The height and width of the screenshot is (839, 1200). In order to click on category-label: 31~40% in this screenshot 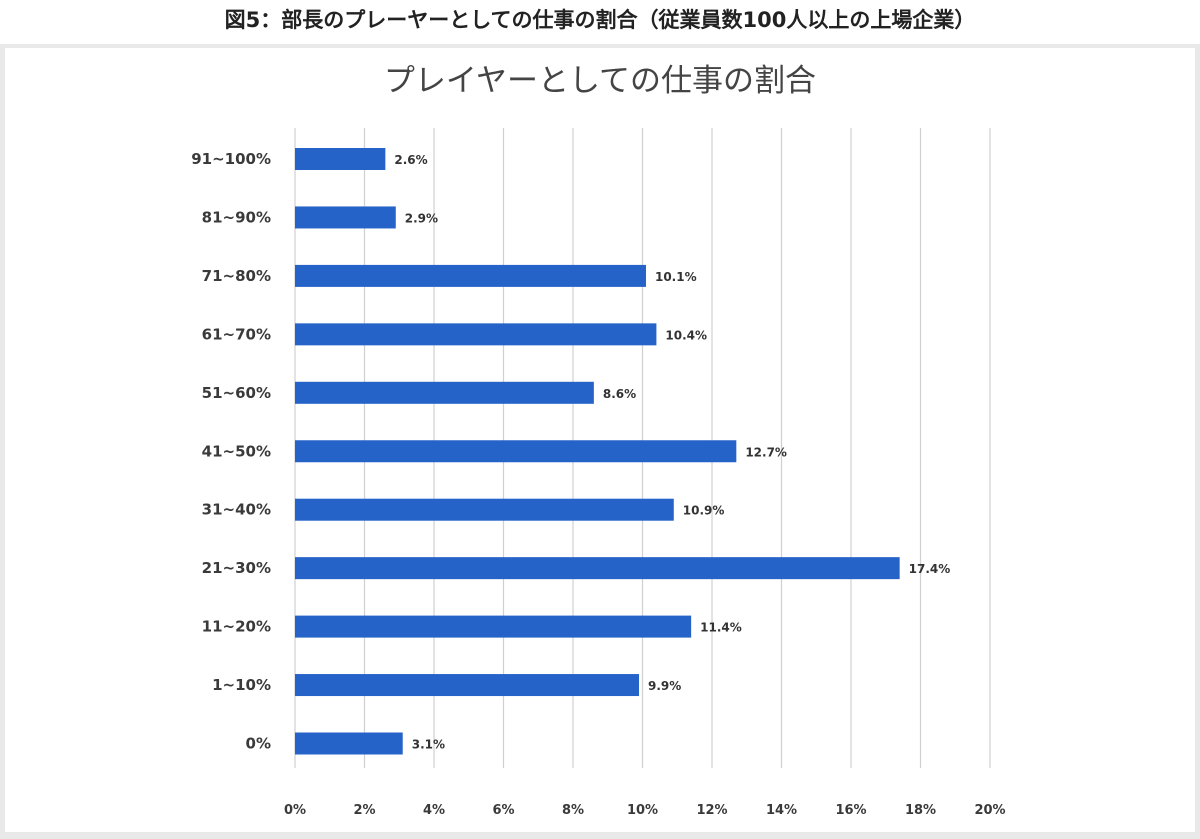, I will do `click(236, 510)`.